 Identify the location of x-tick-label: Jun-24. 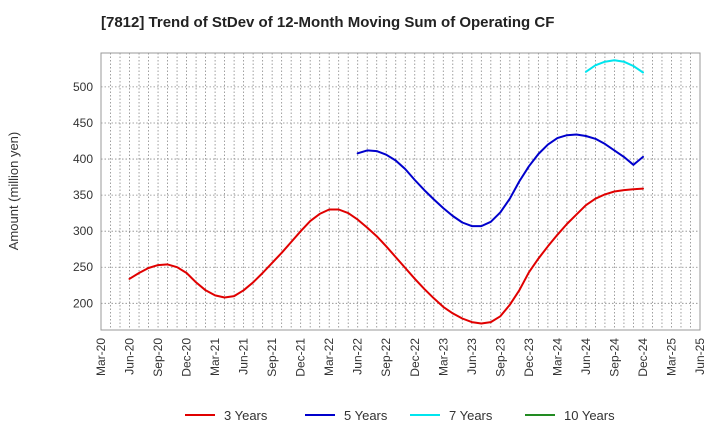
(586, 356).